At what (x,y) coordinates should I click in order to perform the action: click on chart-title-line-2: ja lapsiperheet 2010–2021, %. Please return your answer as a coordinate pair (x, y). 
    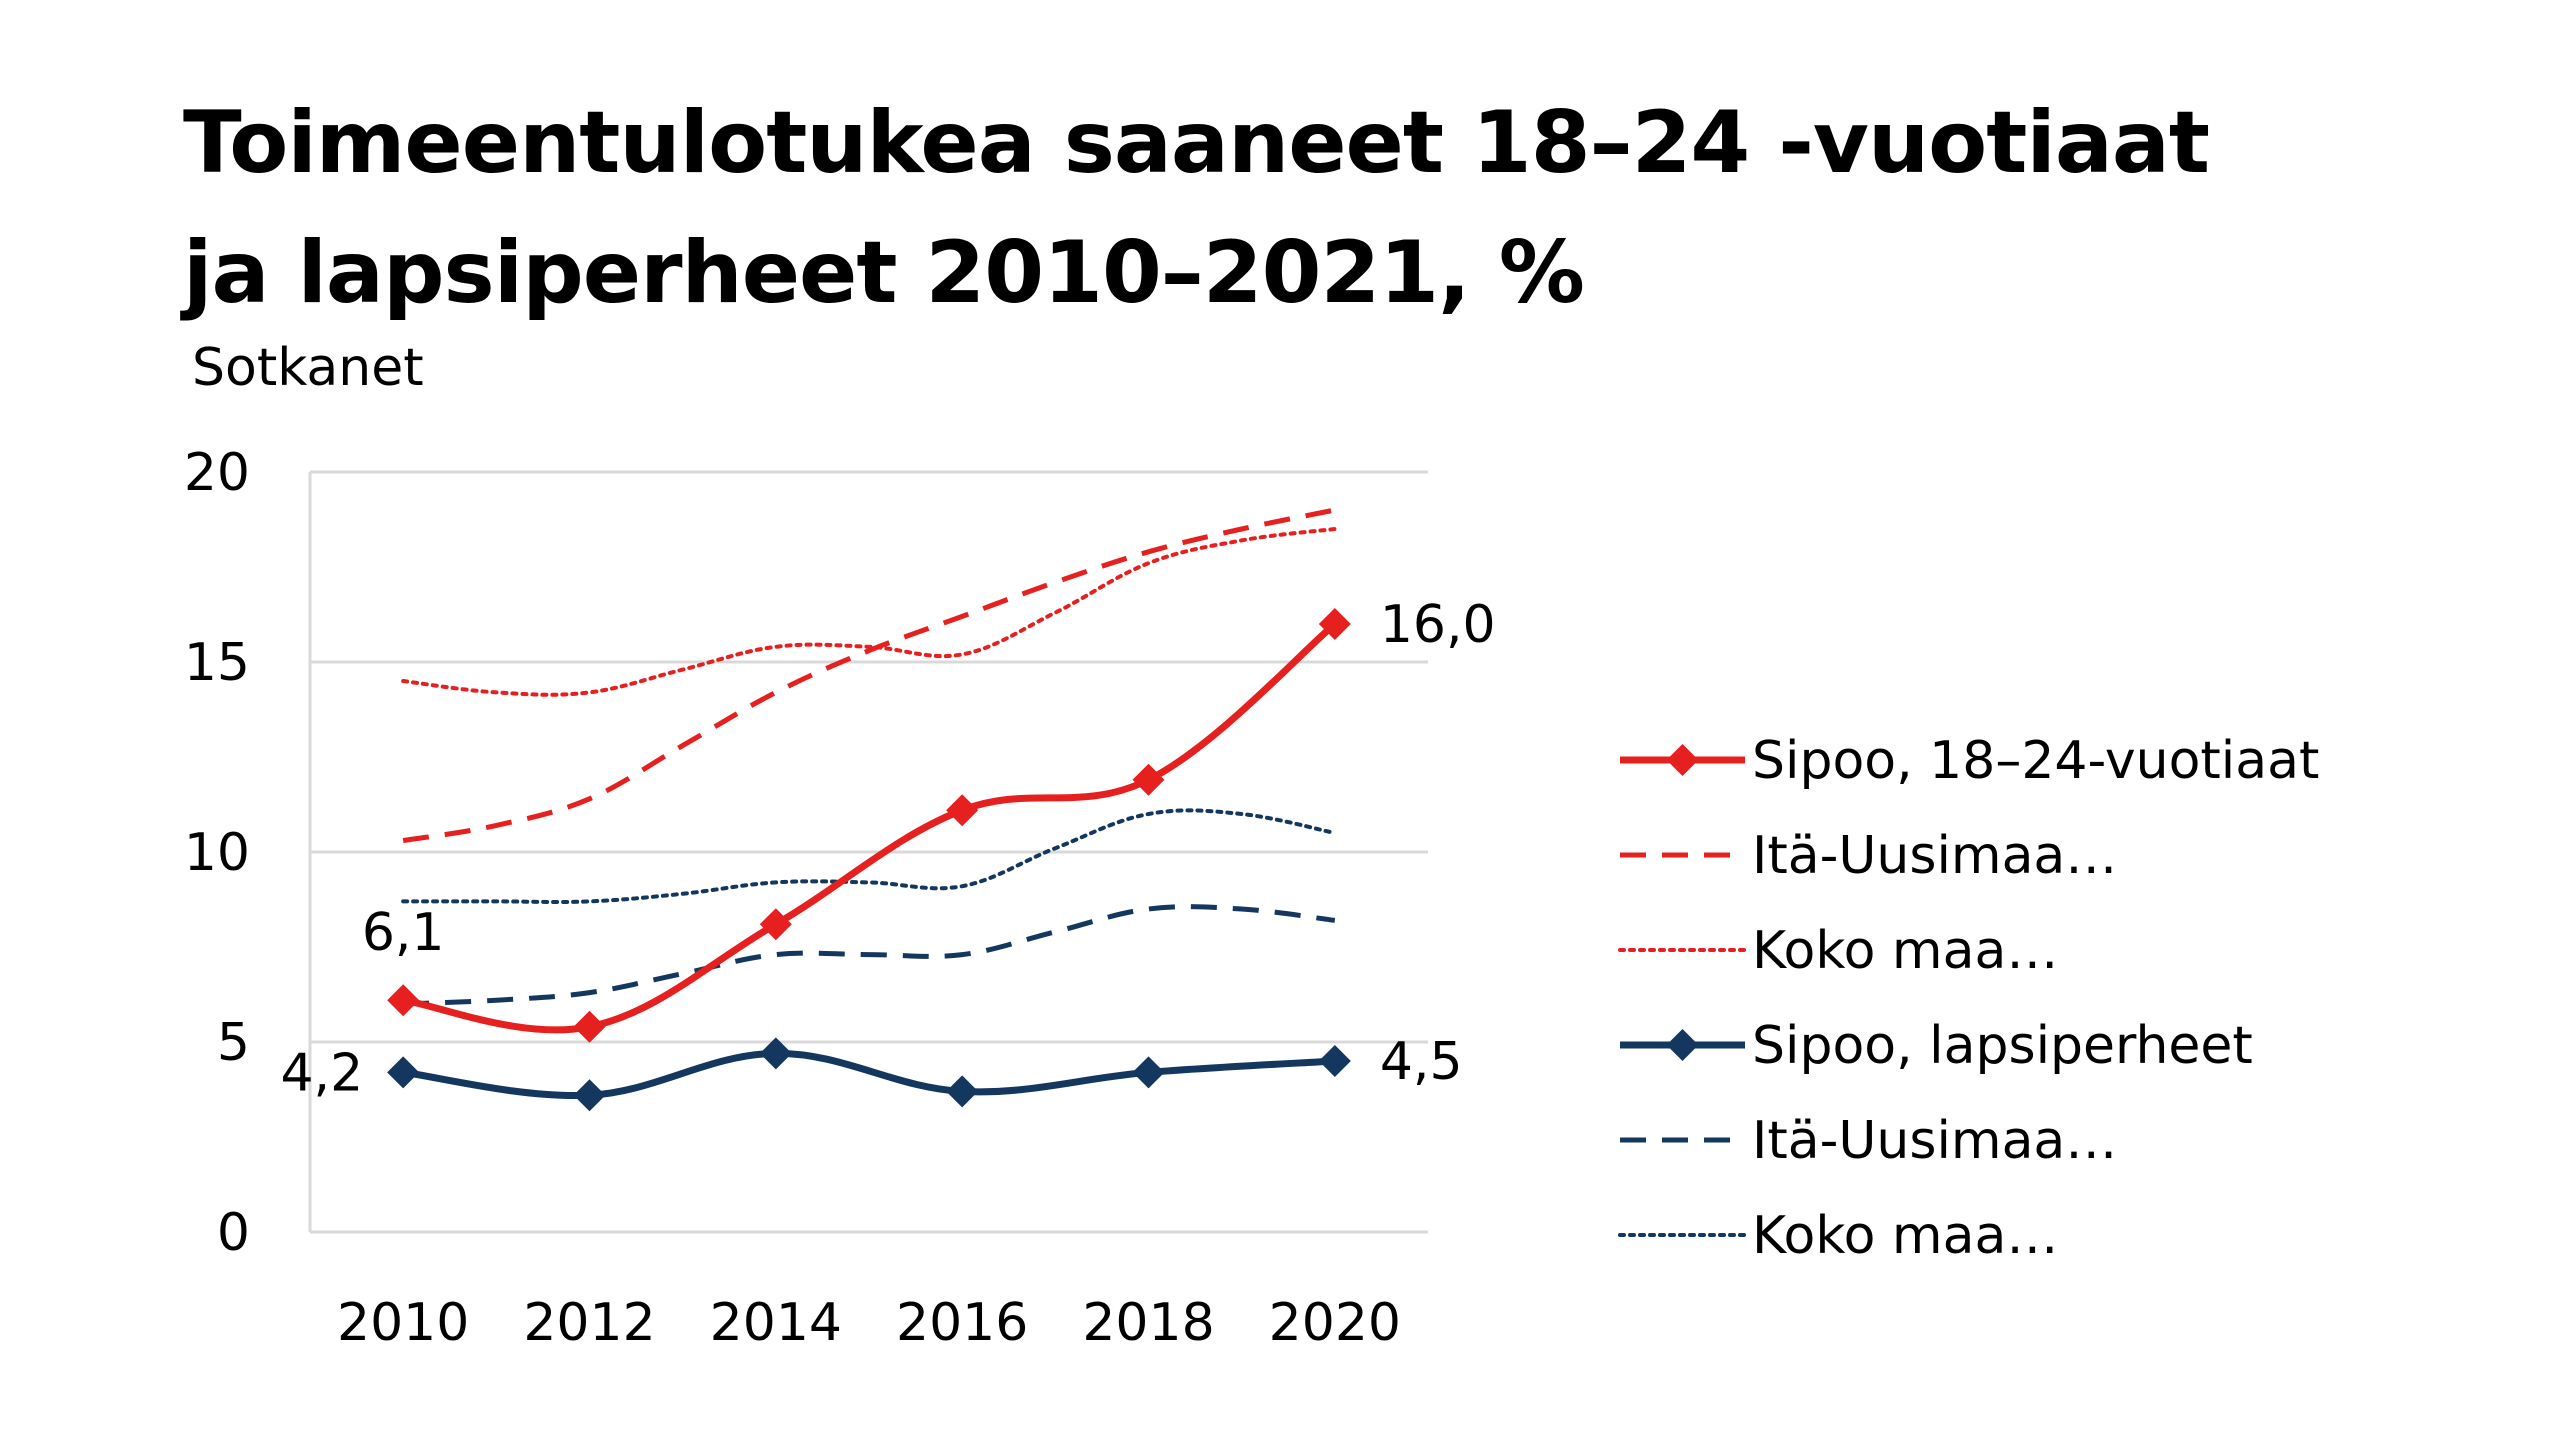
    Looking at the image, I should click on (884, 273).